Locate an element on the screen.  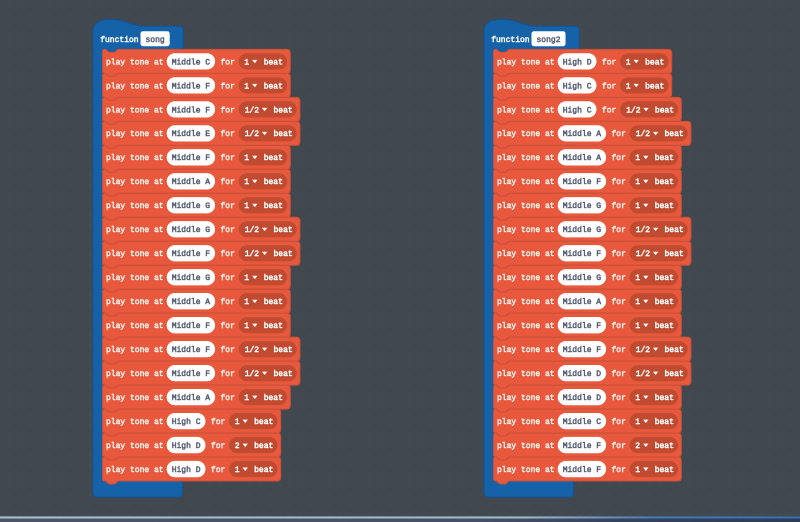
svg-text: song is located at coordinates (155, 40).